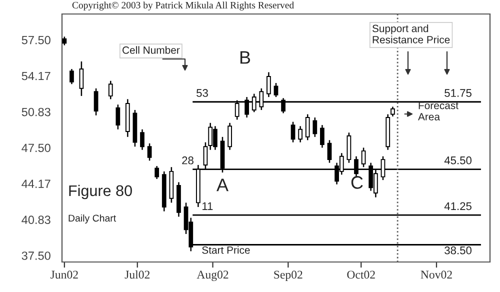 Image resolution: width=500 pixels, height=292 pixels. I want to click on y-tick-label: 54.17, so click(36, 76).